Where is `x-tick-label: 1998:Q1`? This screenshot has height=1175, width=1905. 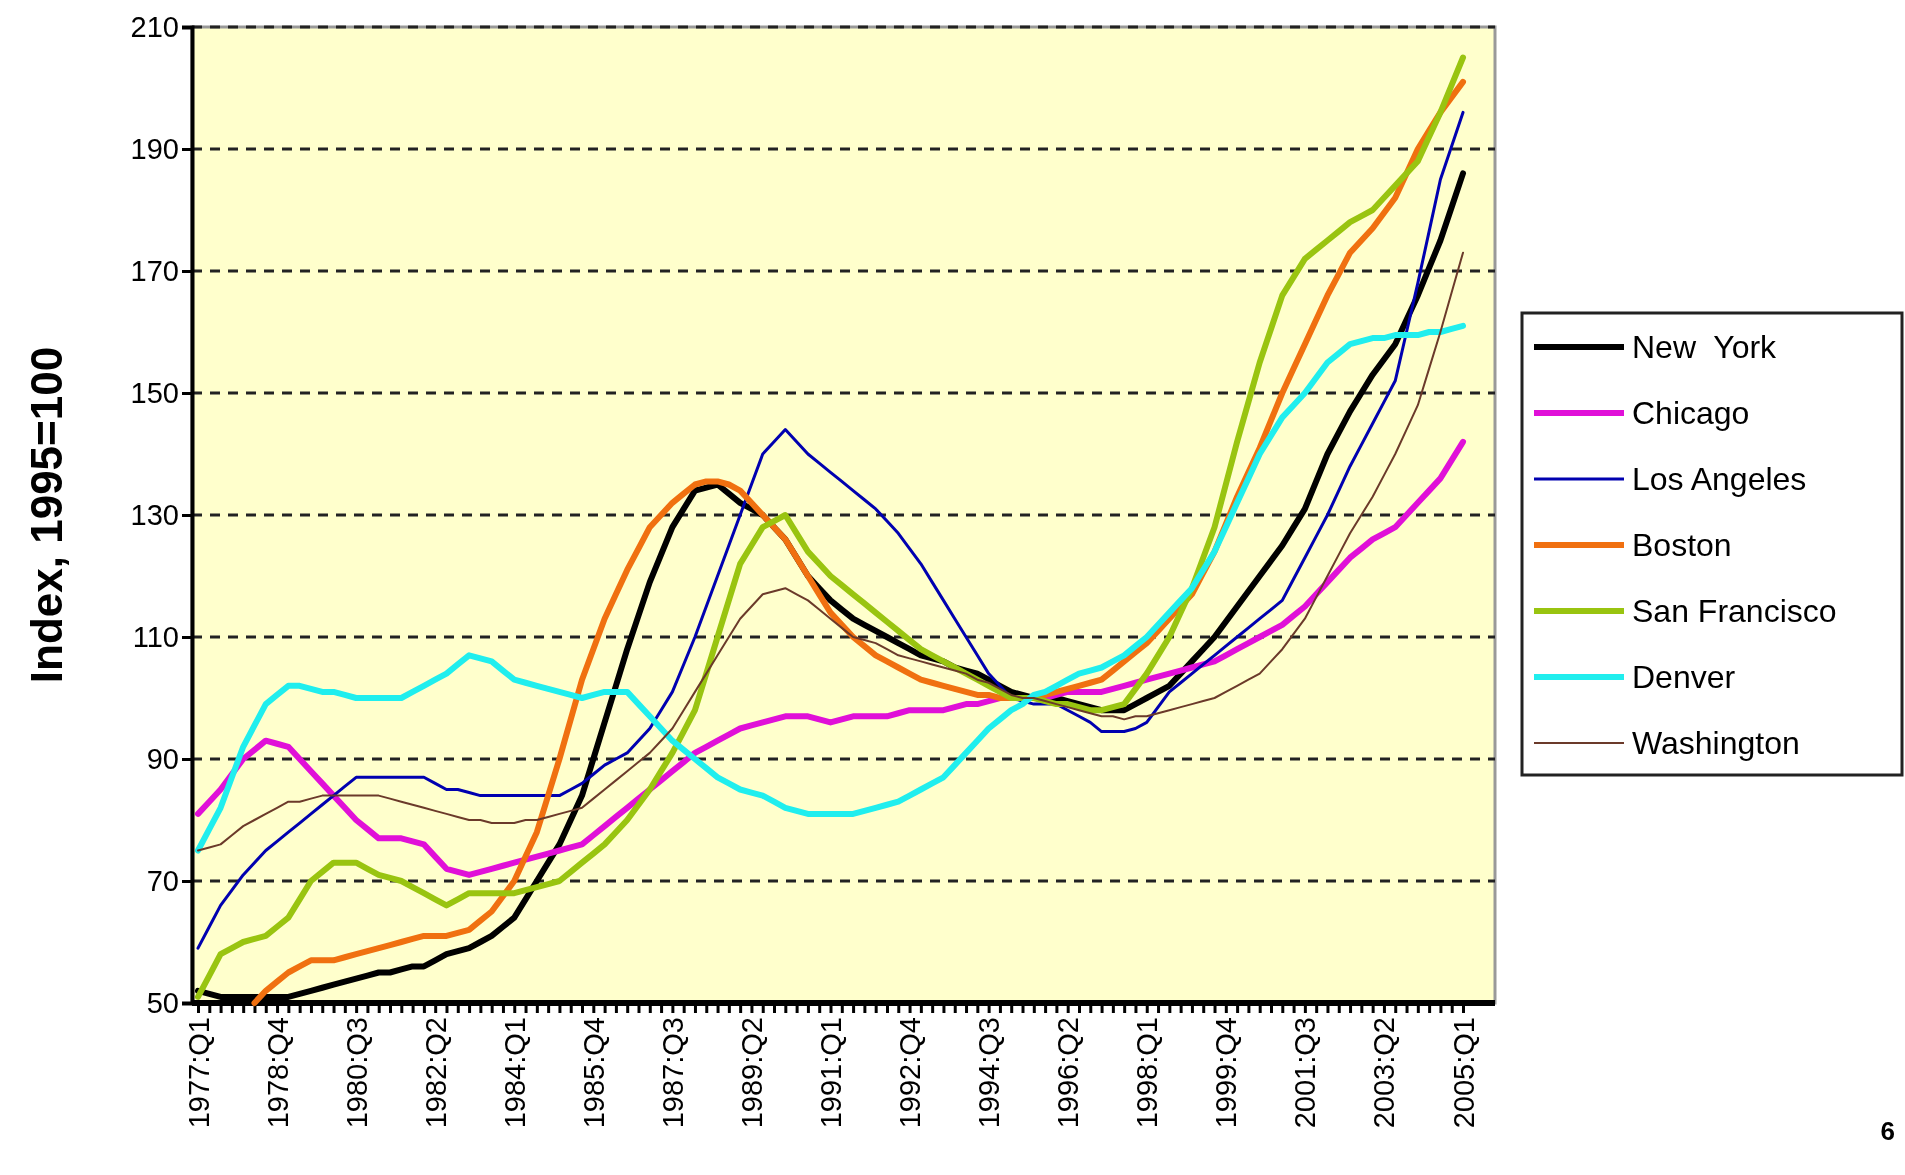
x-tick-label: 1998:Q1 is located at coordinates (1147, 1073).